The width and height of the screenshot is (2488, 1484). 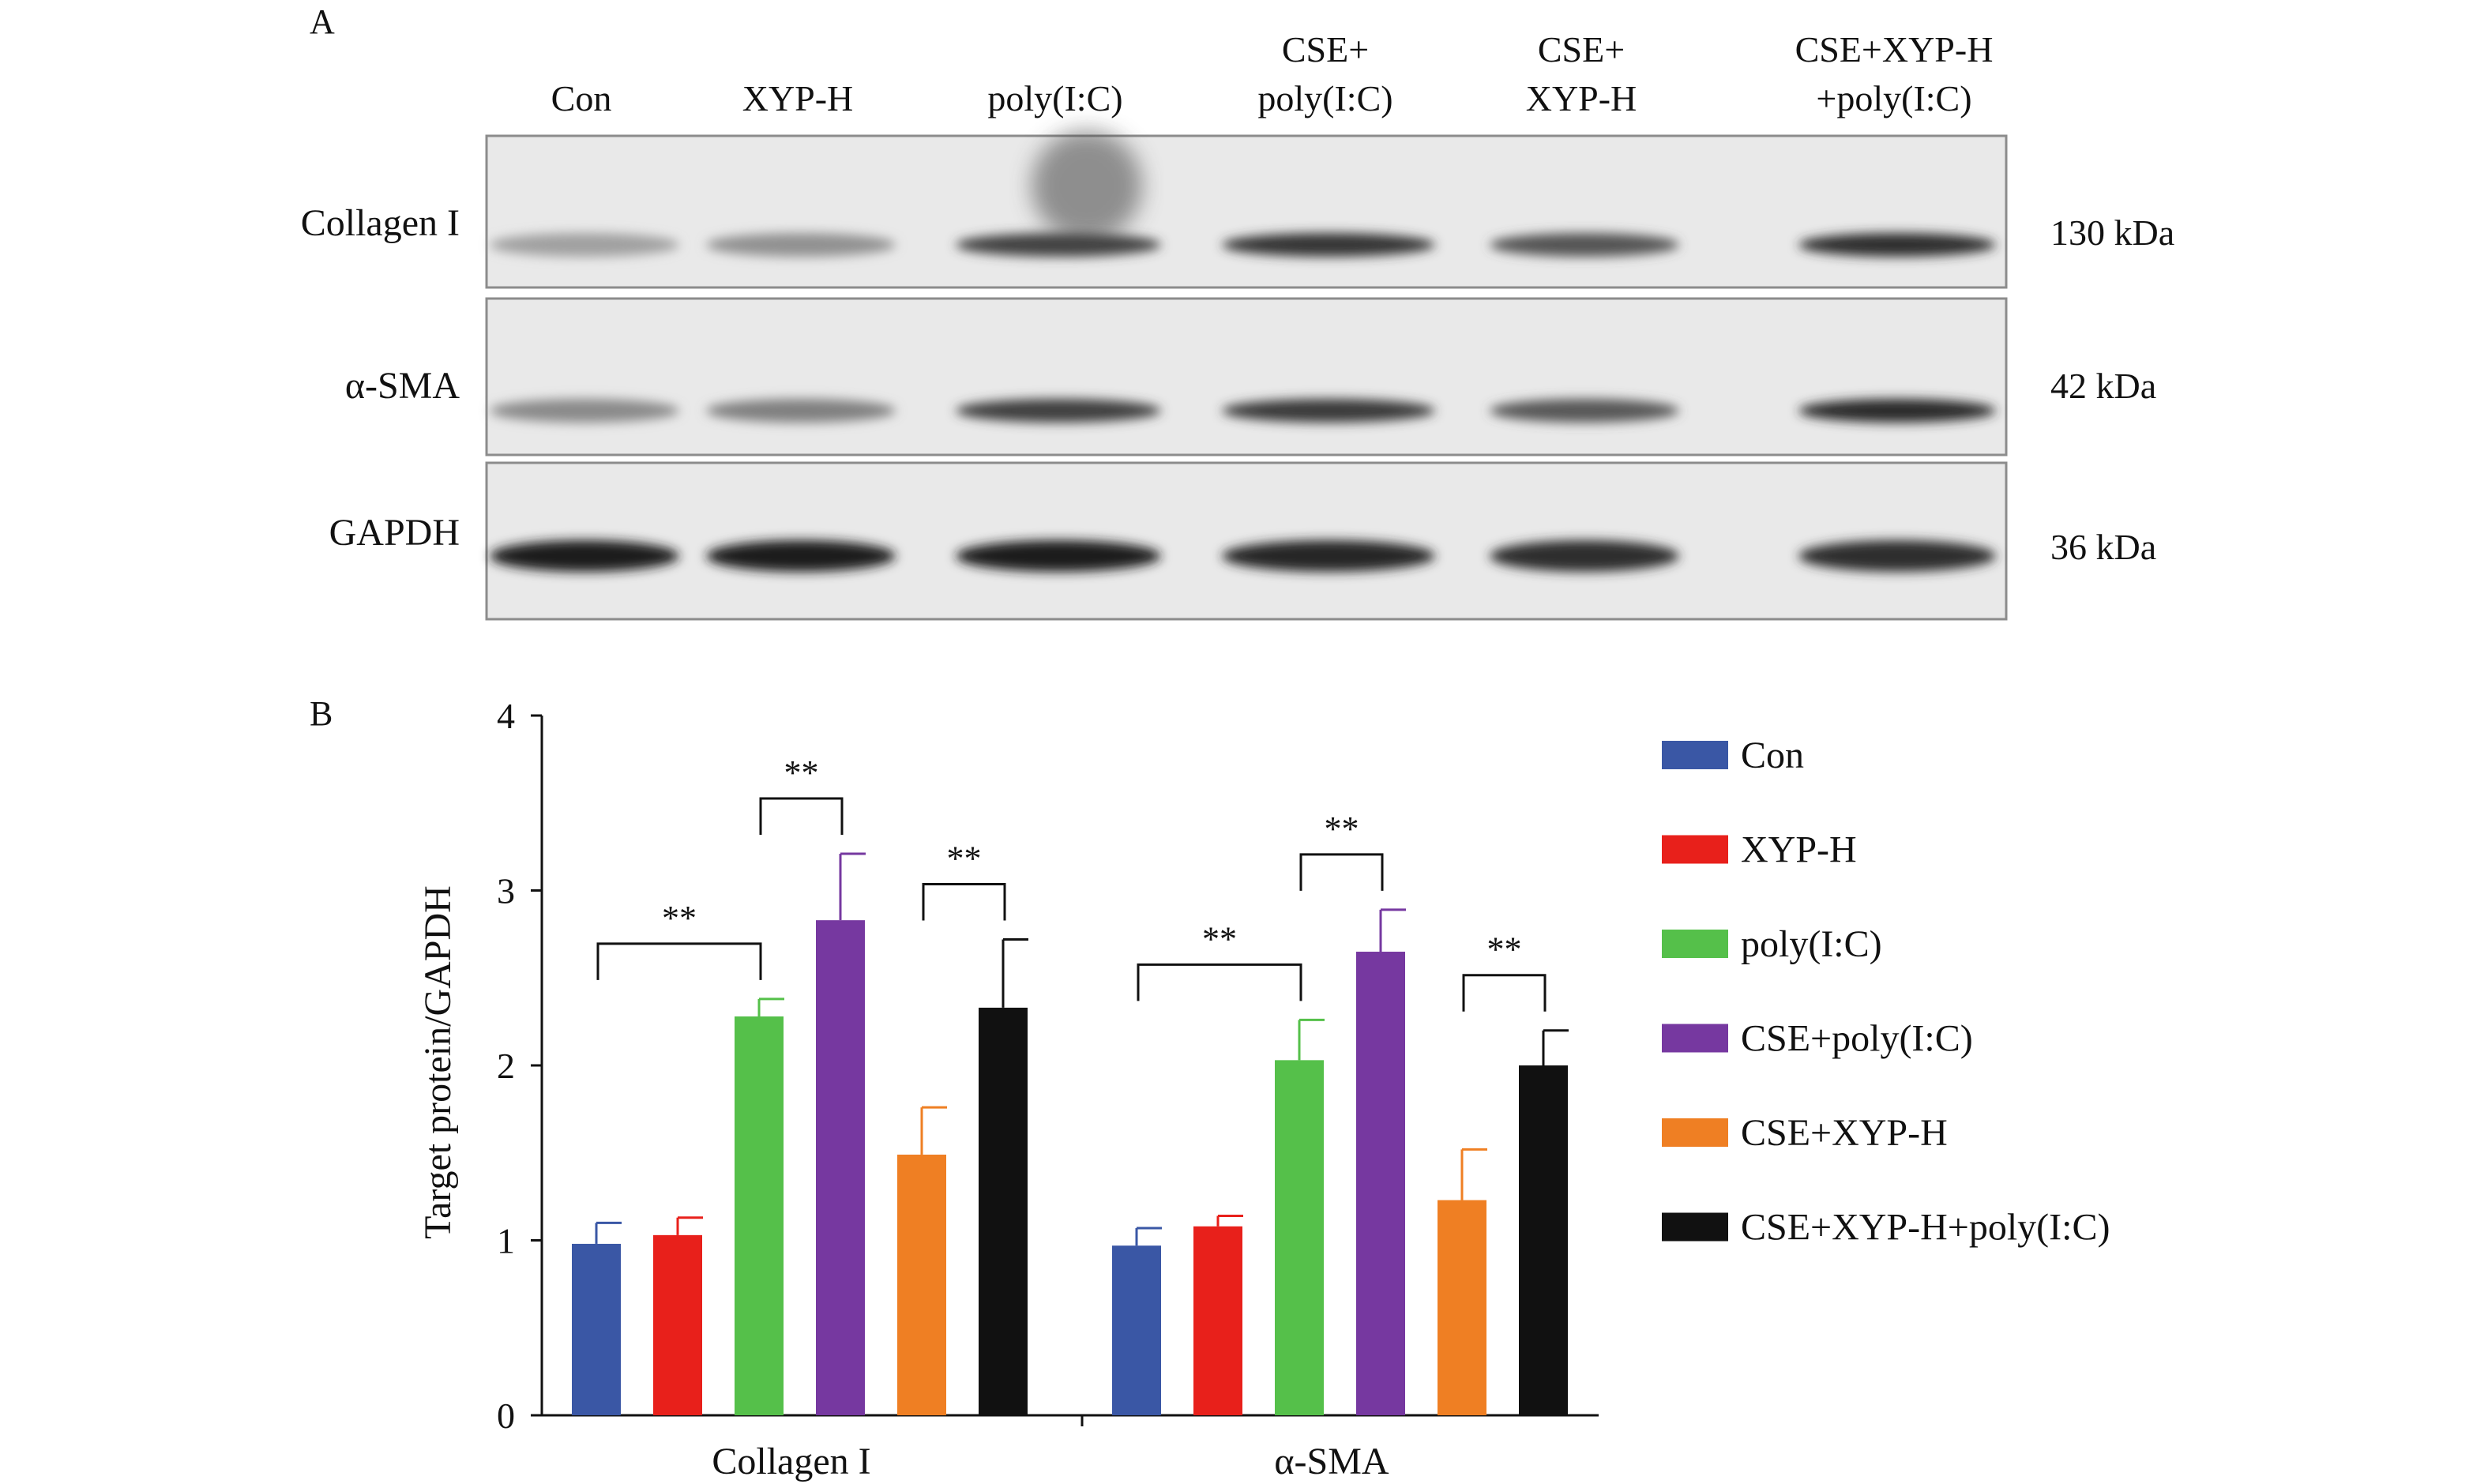 What do you see at coordinates (321, 713) in the screenshot?
I see `panel-b-label: B` at bounding box center [321, 713].